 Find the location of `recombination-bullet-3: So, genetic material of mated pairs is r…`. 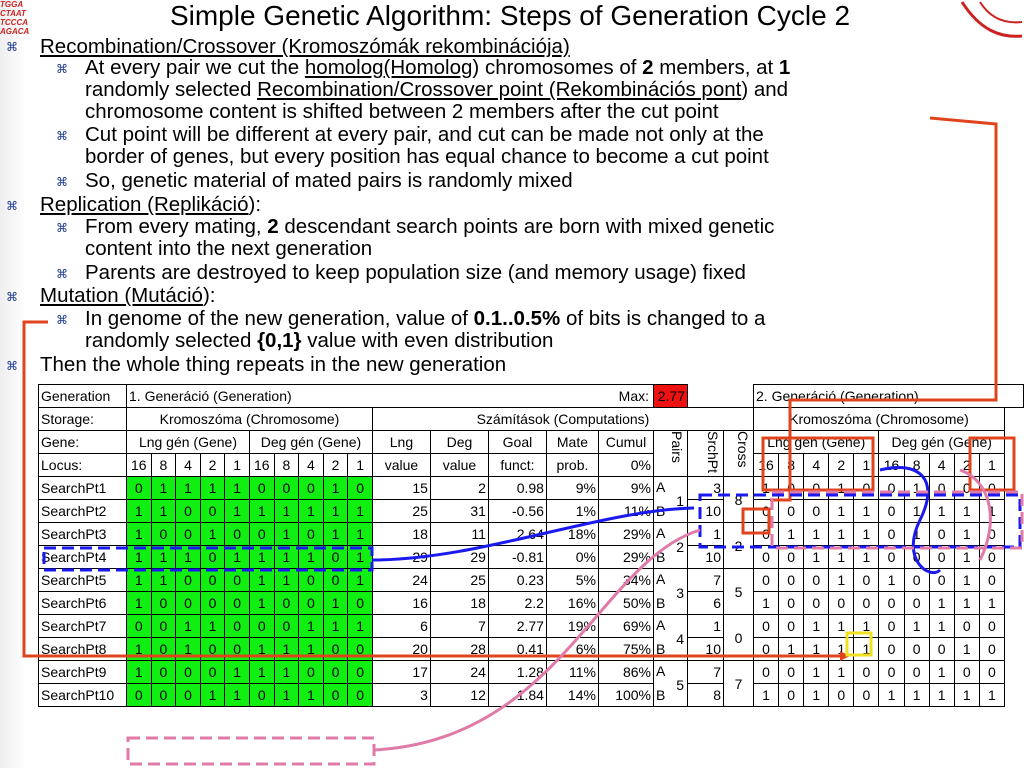

recombination-bullet-3: So, genetic material of mated pairs is r… is located at coordinates (329, 180).